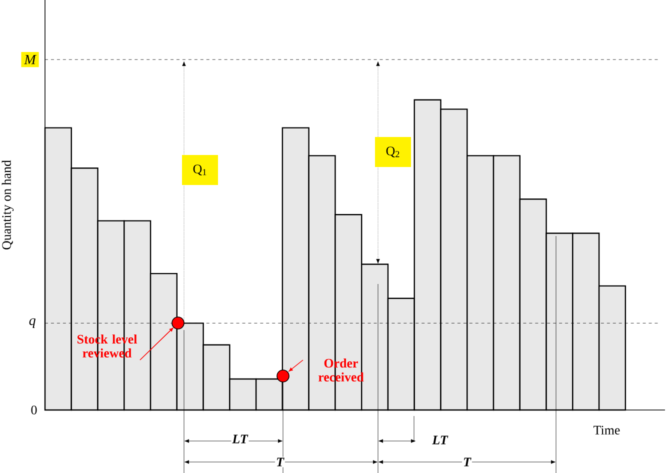 This screenshot has width=668, height=473. What do you see at coordinates (8, 205) in the screenshot?
I see `y-axis-title: Quantity on hand` at bounding box center [8, 205].